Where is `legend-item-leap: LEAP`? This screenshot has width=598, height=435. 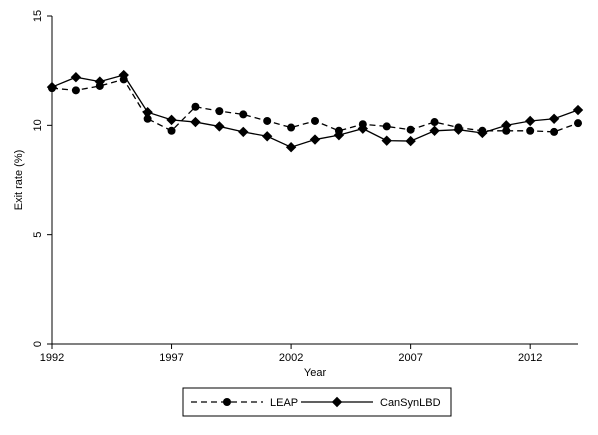
legend-item-leap: LEAP is located at coordinates (244, 403).